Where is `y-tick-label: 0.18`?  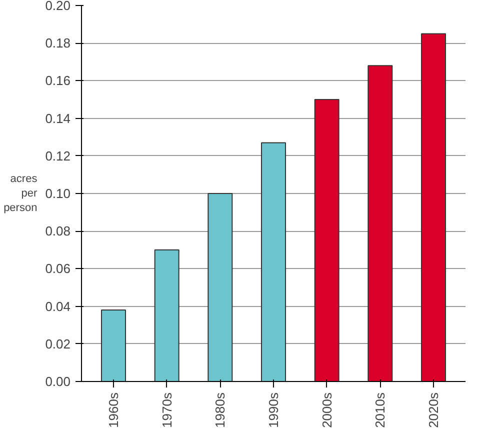 y-tick-label: 0.18 is located at coordinates (58, 43).